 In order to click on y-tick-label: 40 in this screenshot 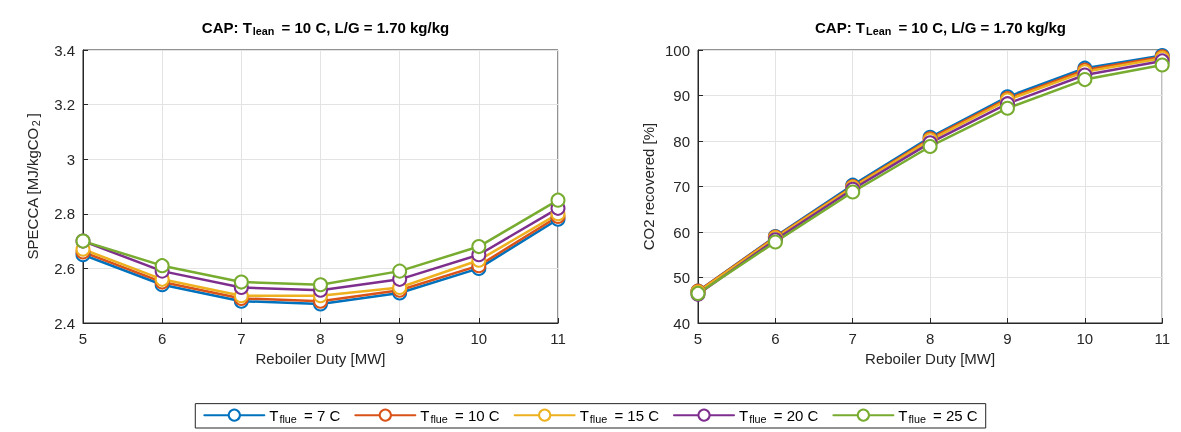, I will do `click(681, 323)`.